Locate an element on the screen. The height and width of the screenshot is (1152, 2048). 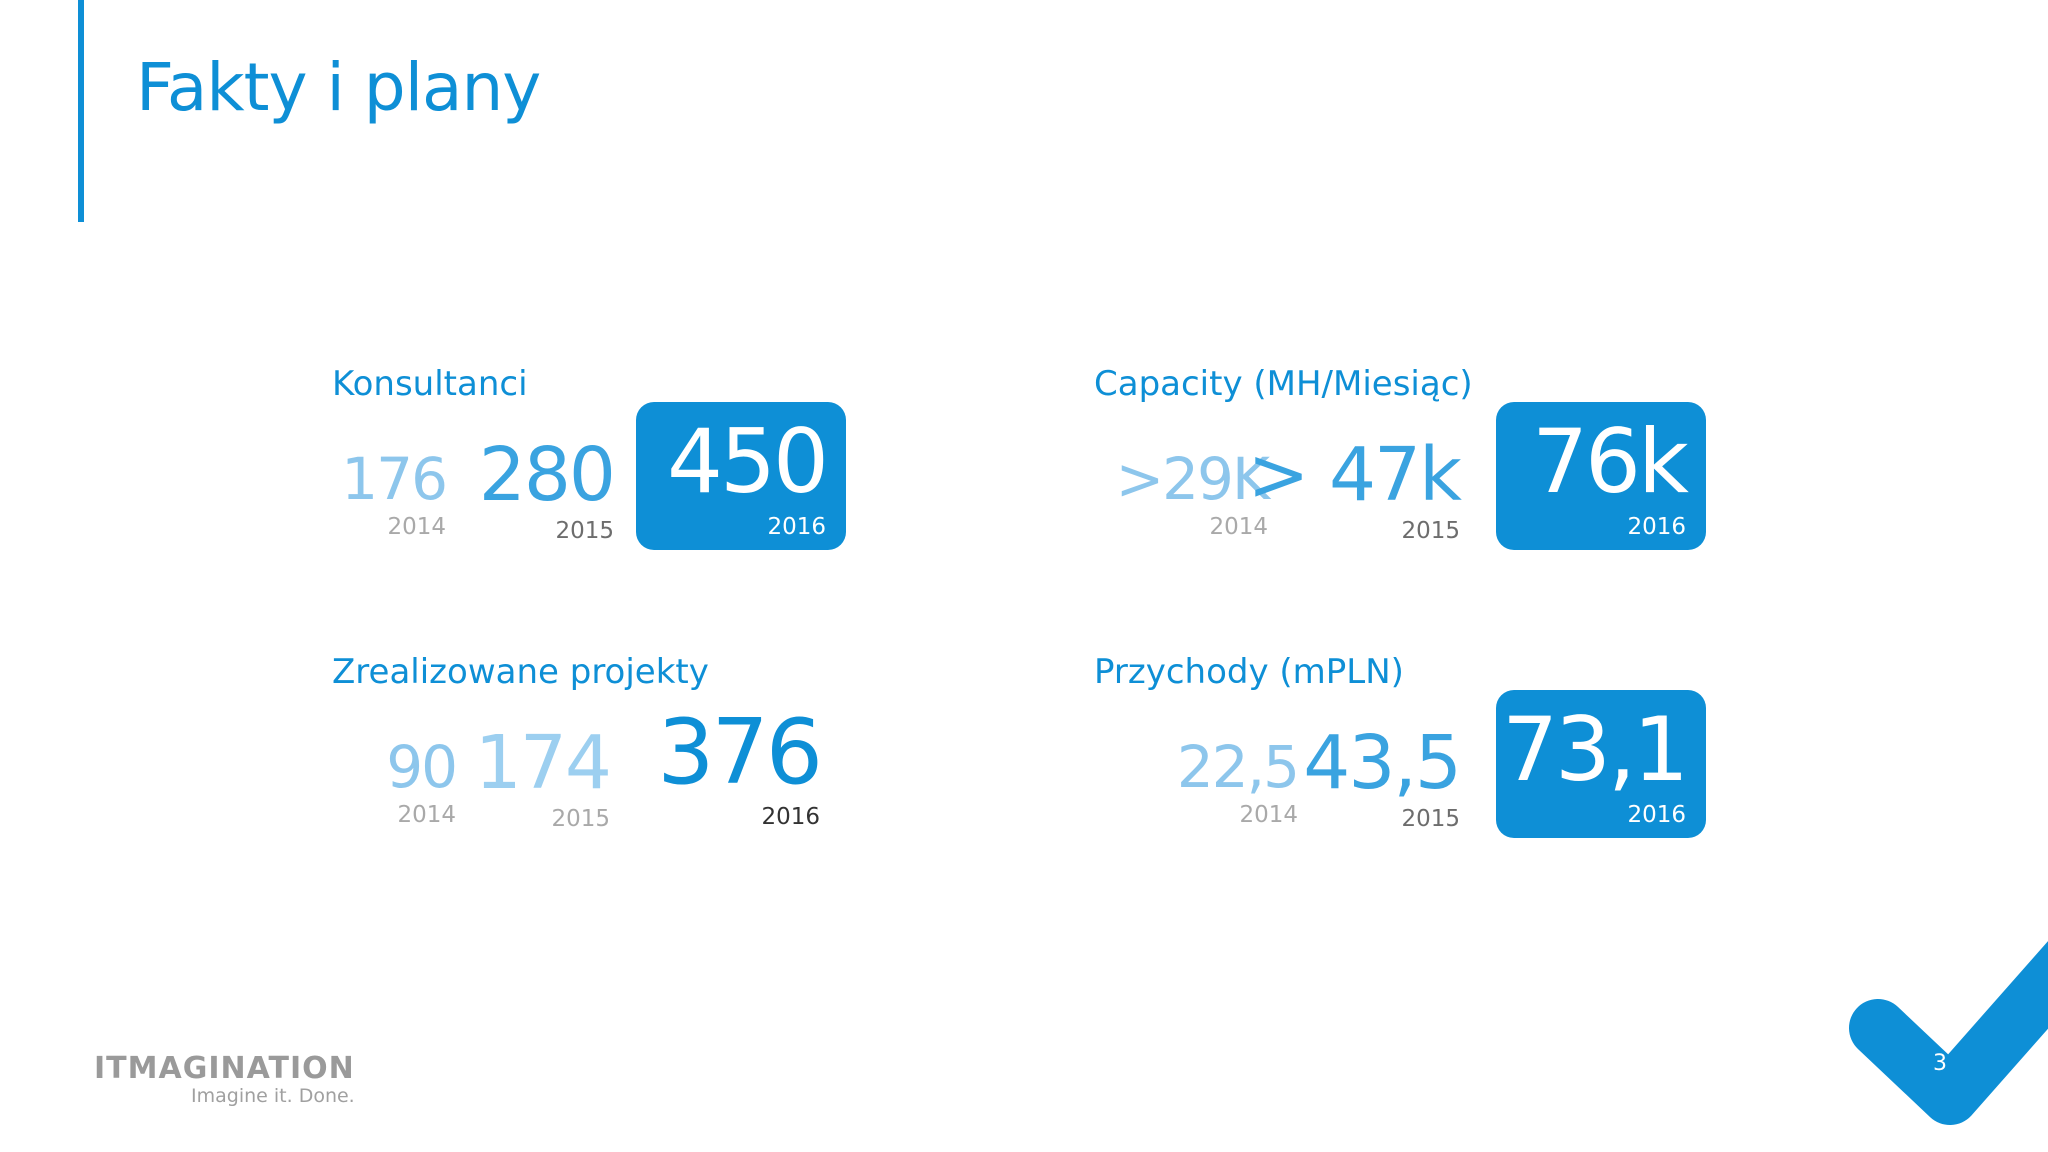
consultants-2016-box: 450 2016 is located at coordinates (741, 476).